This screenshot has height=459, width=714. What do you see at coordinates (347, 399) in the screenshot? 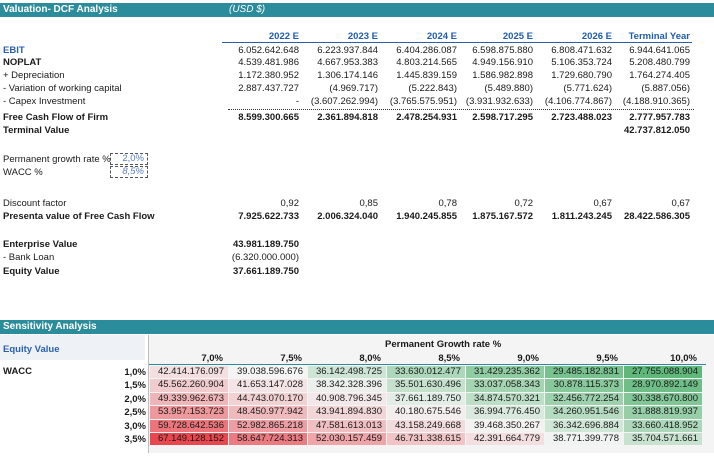
I see `sensitivity-cell: 40.908.796.345` at bounding box center [347, 399].